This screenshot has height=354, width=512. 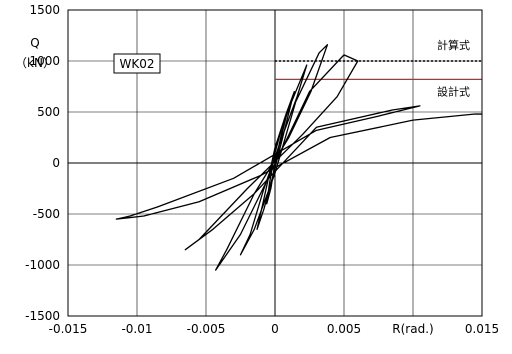 I want to click on y-tick-label: -1000, so click(x=42, y=265).